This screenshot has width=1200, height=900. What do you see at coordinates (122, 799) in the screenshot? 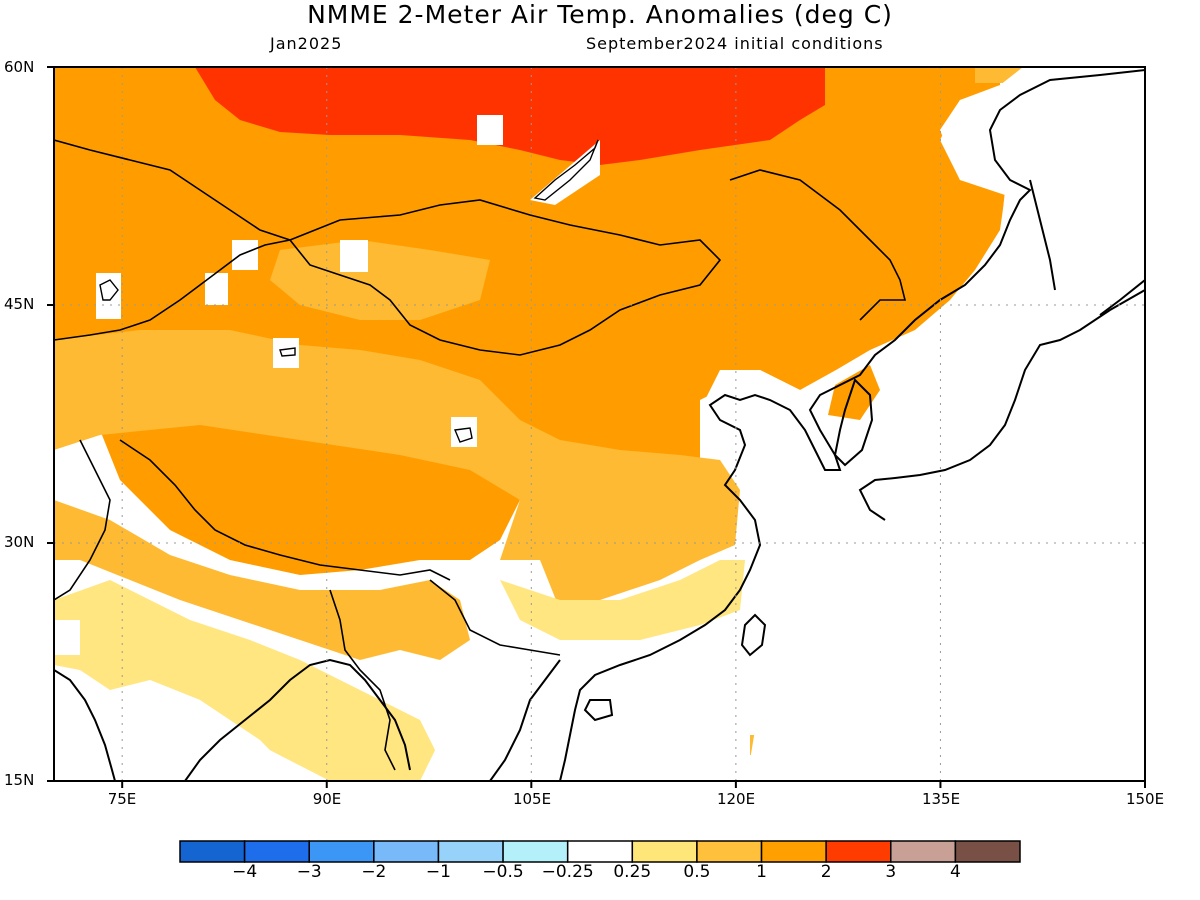
I see `lon-label-75e: 75E` at bounding box center [122, 799].